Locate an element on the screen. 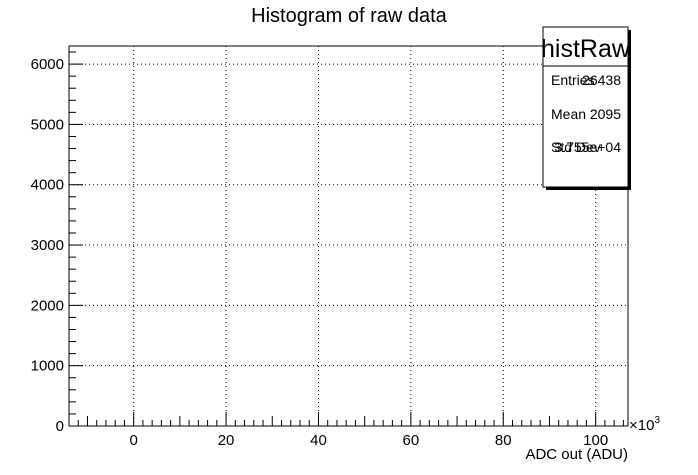 The width and height of the screenshot is (698, 475). stats-box-title: histRaw is located at coordinates (586, 49).